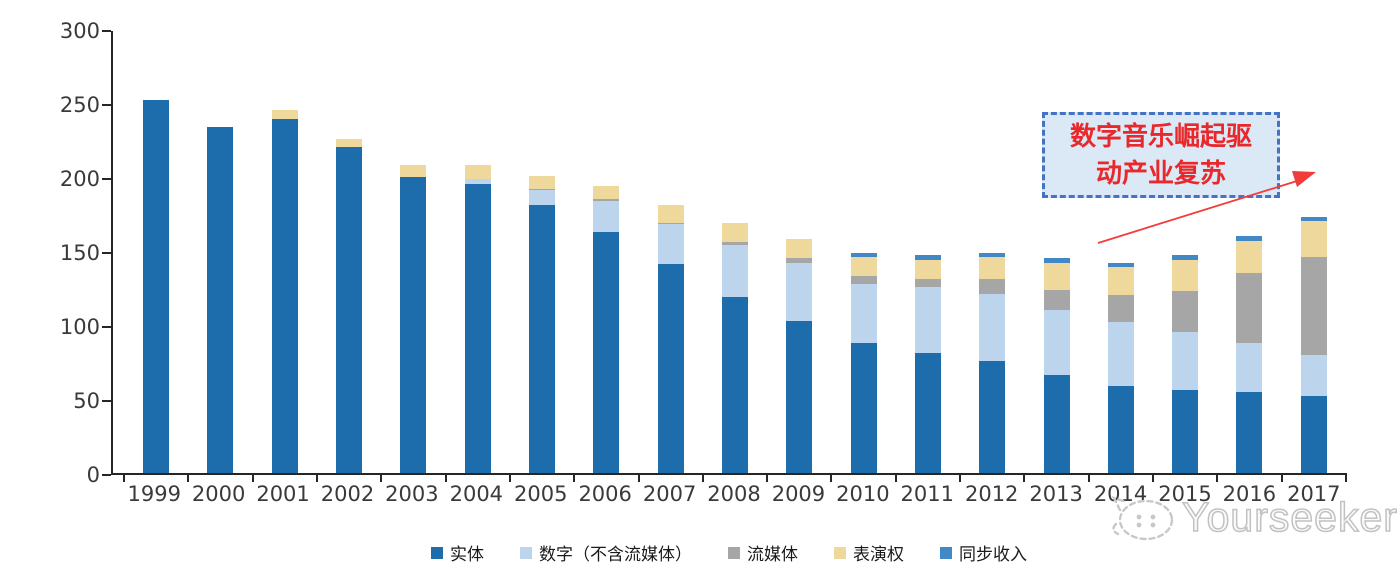  Describe the element at coordinates (1313, 239) in the screenshot. I see `segment-performance-rights-2017` at that location.